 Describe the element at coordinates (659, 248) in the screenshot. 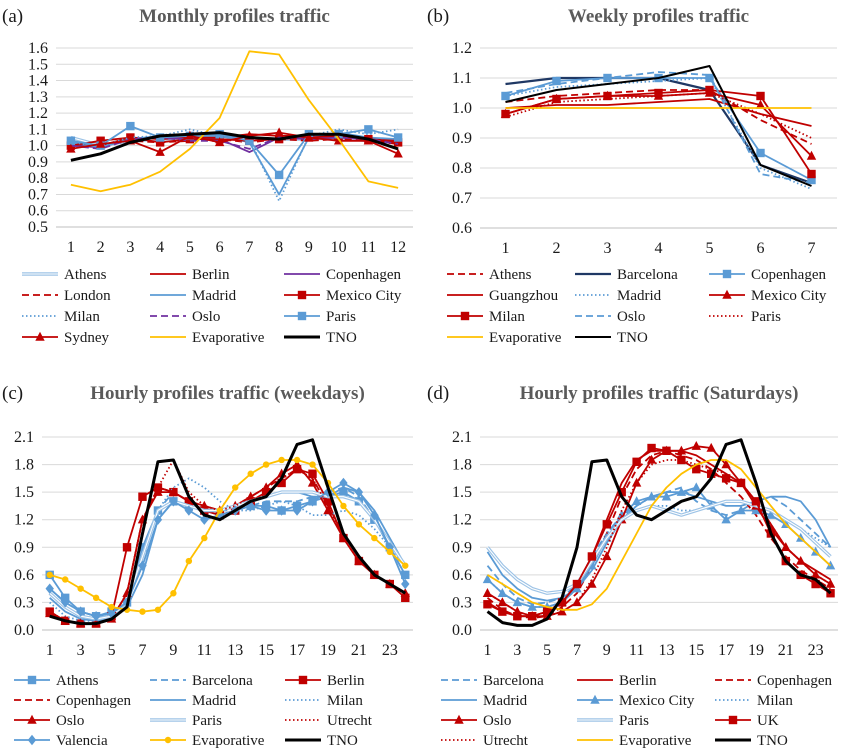

I see `x-tick-label: 4` at that location.